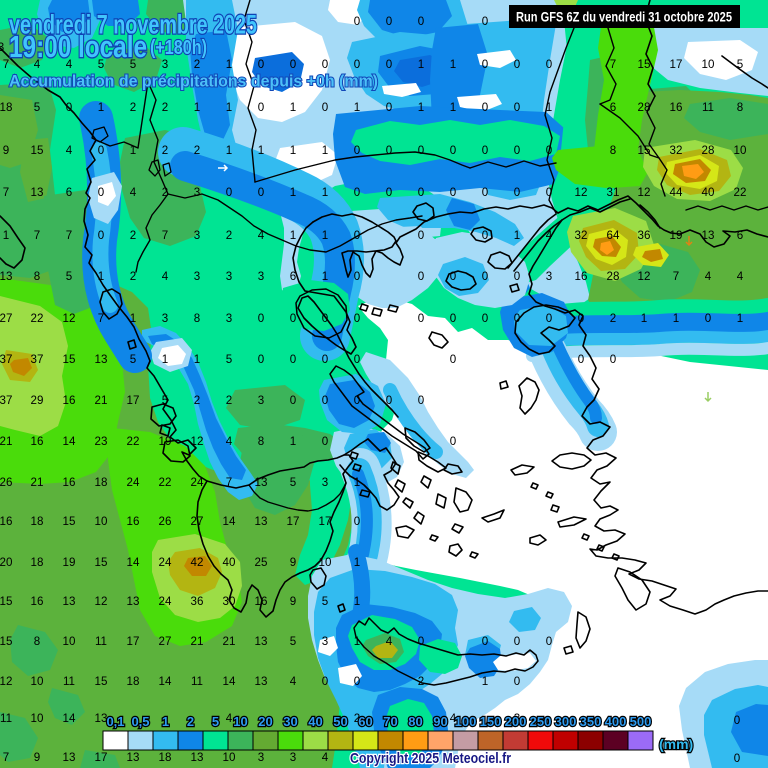 This screenshot has height=768, width=768. Describe the element at coordinates (440, 721) in the screenshot. I see `svg-text: 90` at that location.